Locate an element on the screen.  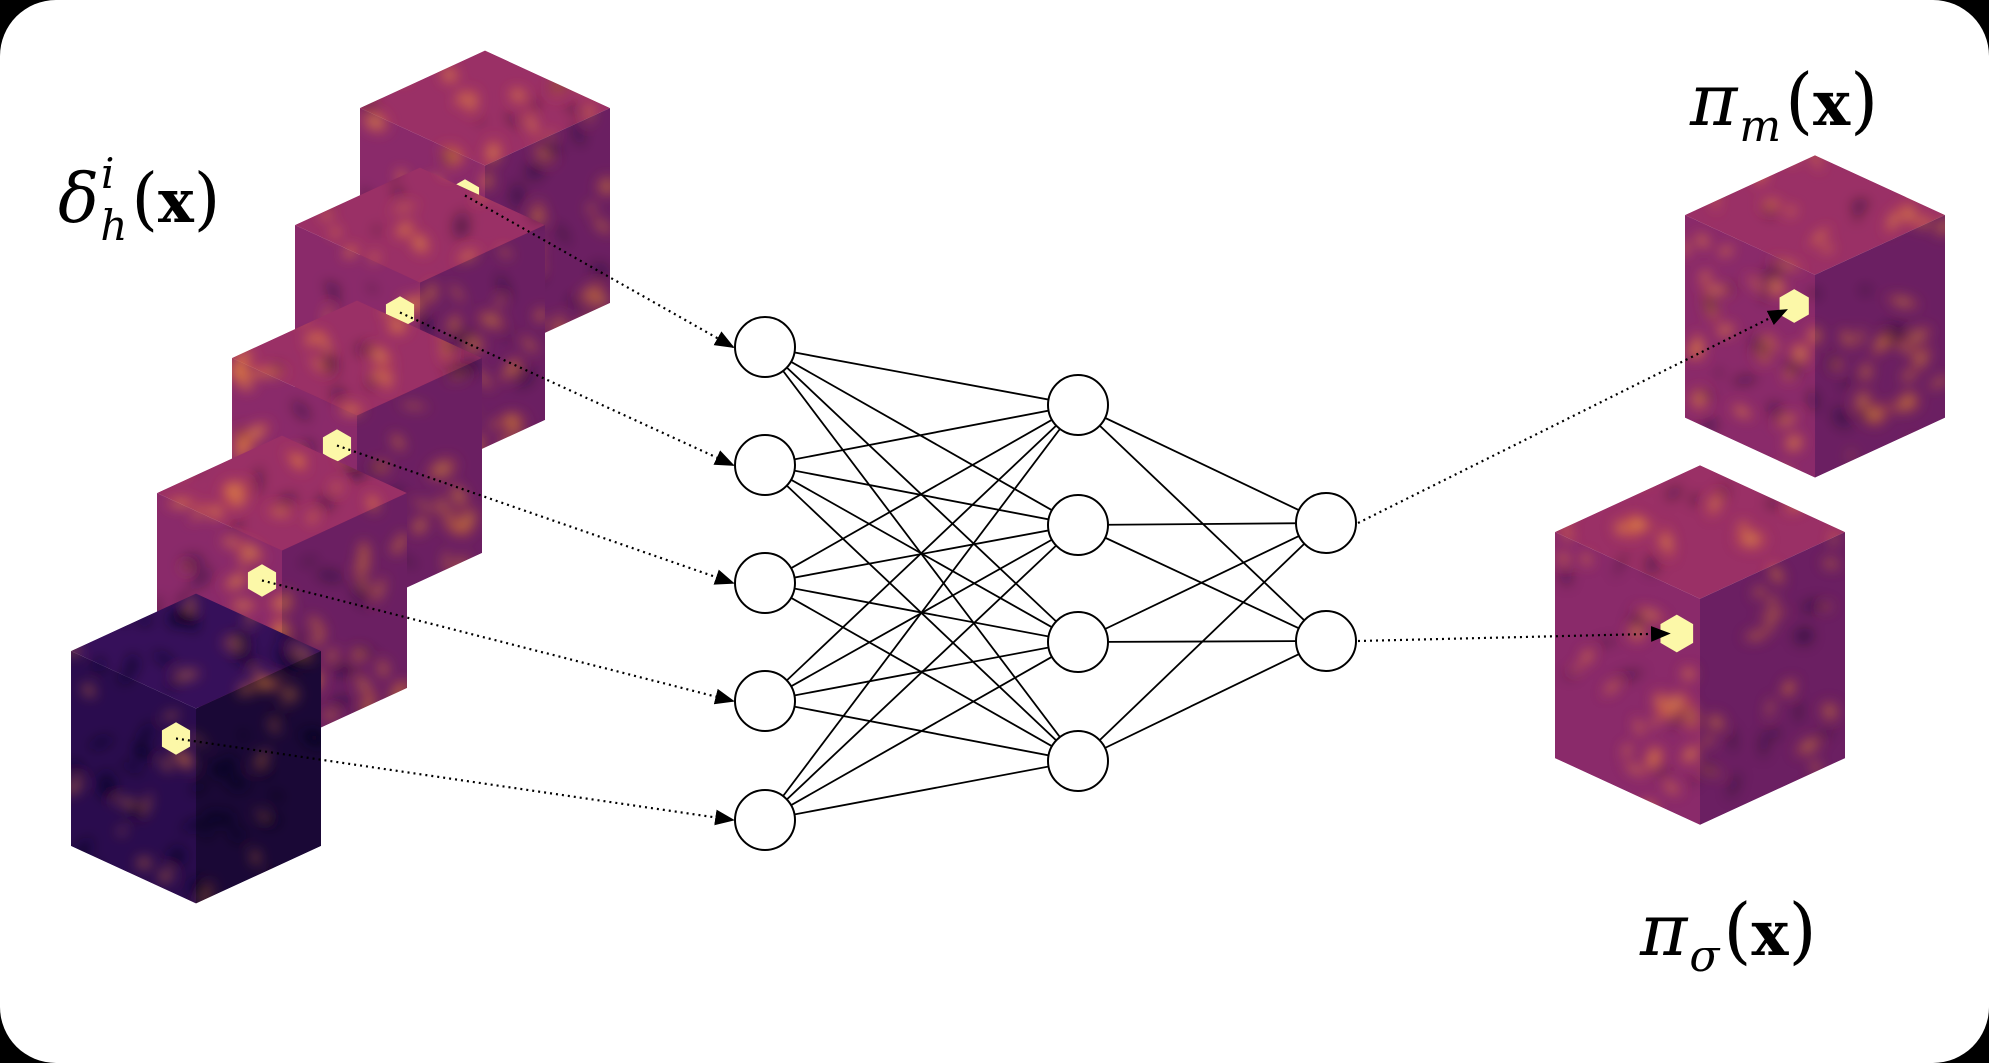
connection-l1n4-l2n1 is located at coordinates (921, 553).